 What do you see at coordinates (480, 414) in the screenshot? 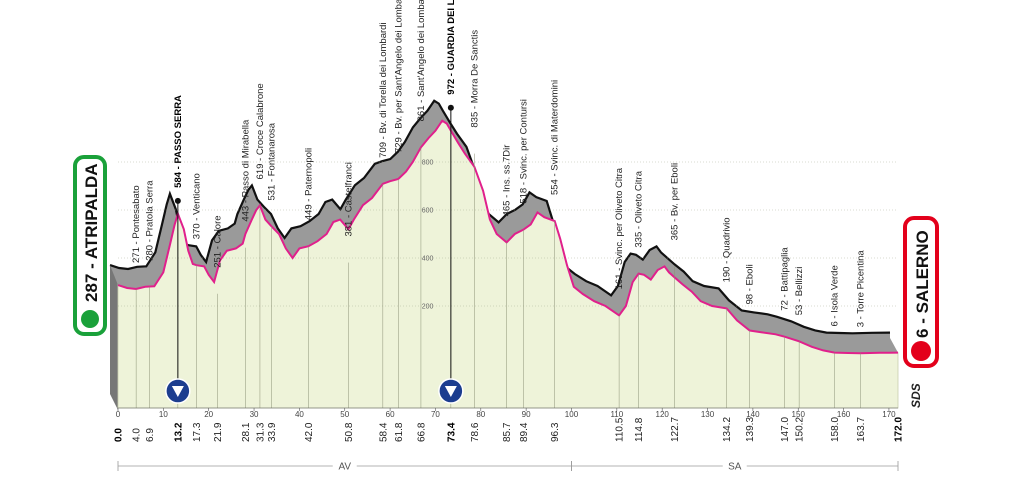
I see `km-tick-label: 80` at bounding box center [480, 414].